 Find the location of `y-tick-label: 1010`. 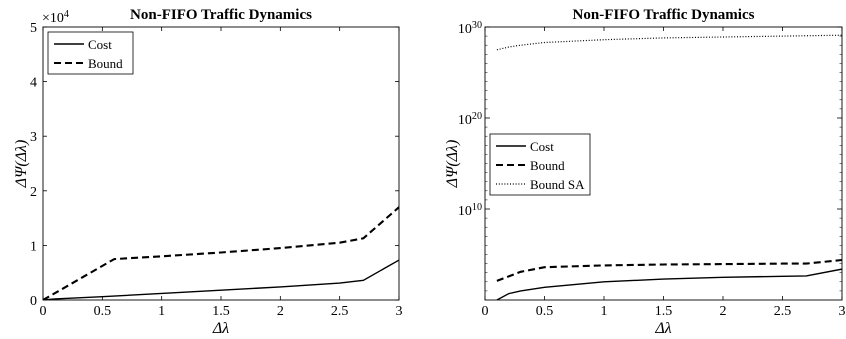

y-tick-label: 1010 is located at coordinates (470, 211).